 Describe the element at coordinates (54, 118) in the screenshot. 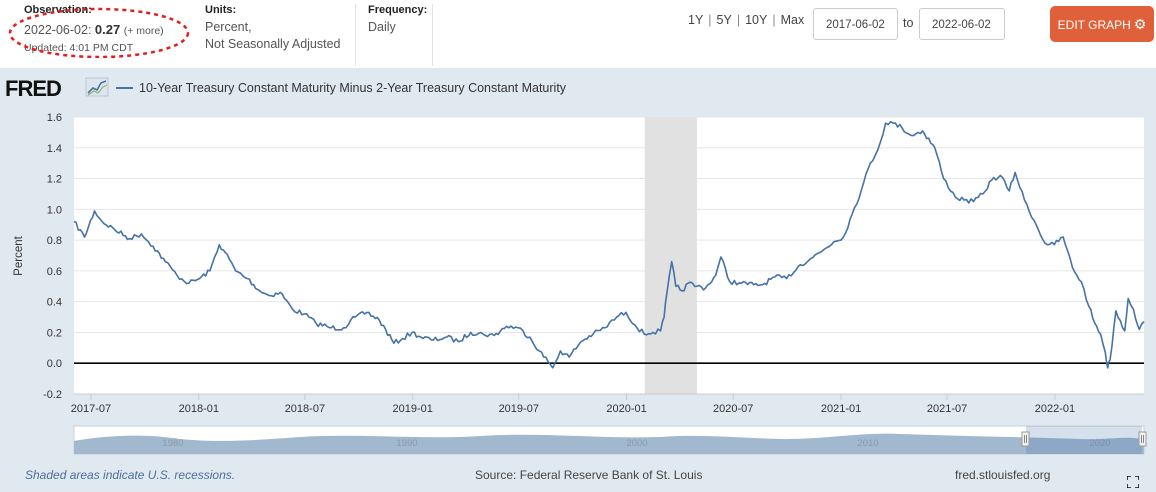

I see `y-tick-label: 1.6` at that location.